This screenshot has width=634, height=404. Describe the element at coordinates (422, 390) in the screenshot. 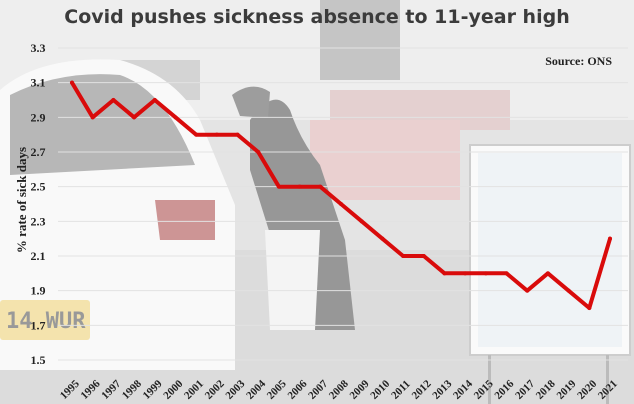

I see `x-tick-label: 2012` at that location.